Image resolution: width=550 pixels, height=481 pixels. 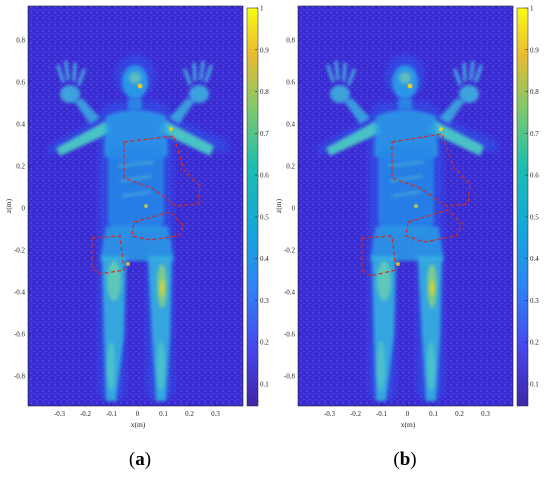 I want to click on caption-a: (a), so click(x=140, y=460).